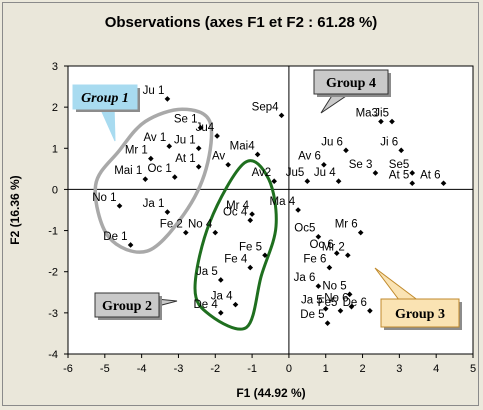 The height and width of the screenshot is (410, 483). I want to click on data-point-label: Oc 6, so click(321, 245).